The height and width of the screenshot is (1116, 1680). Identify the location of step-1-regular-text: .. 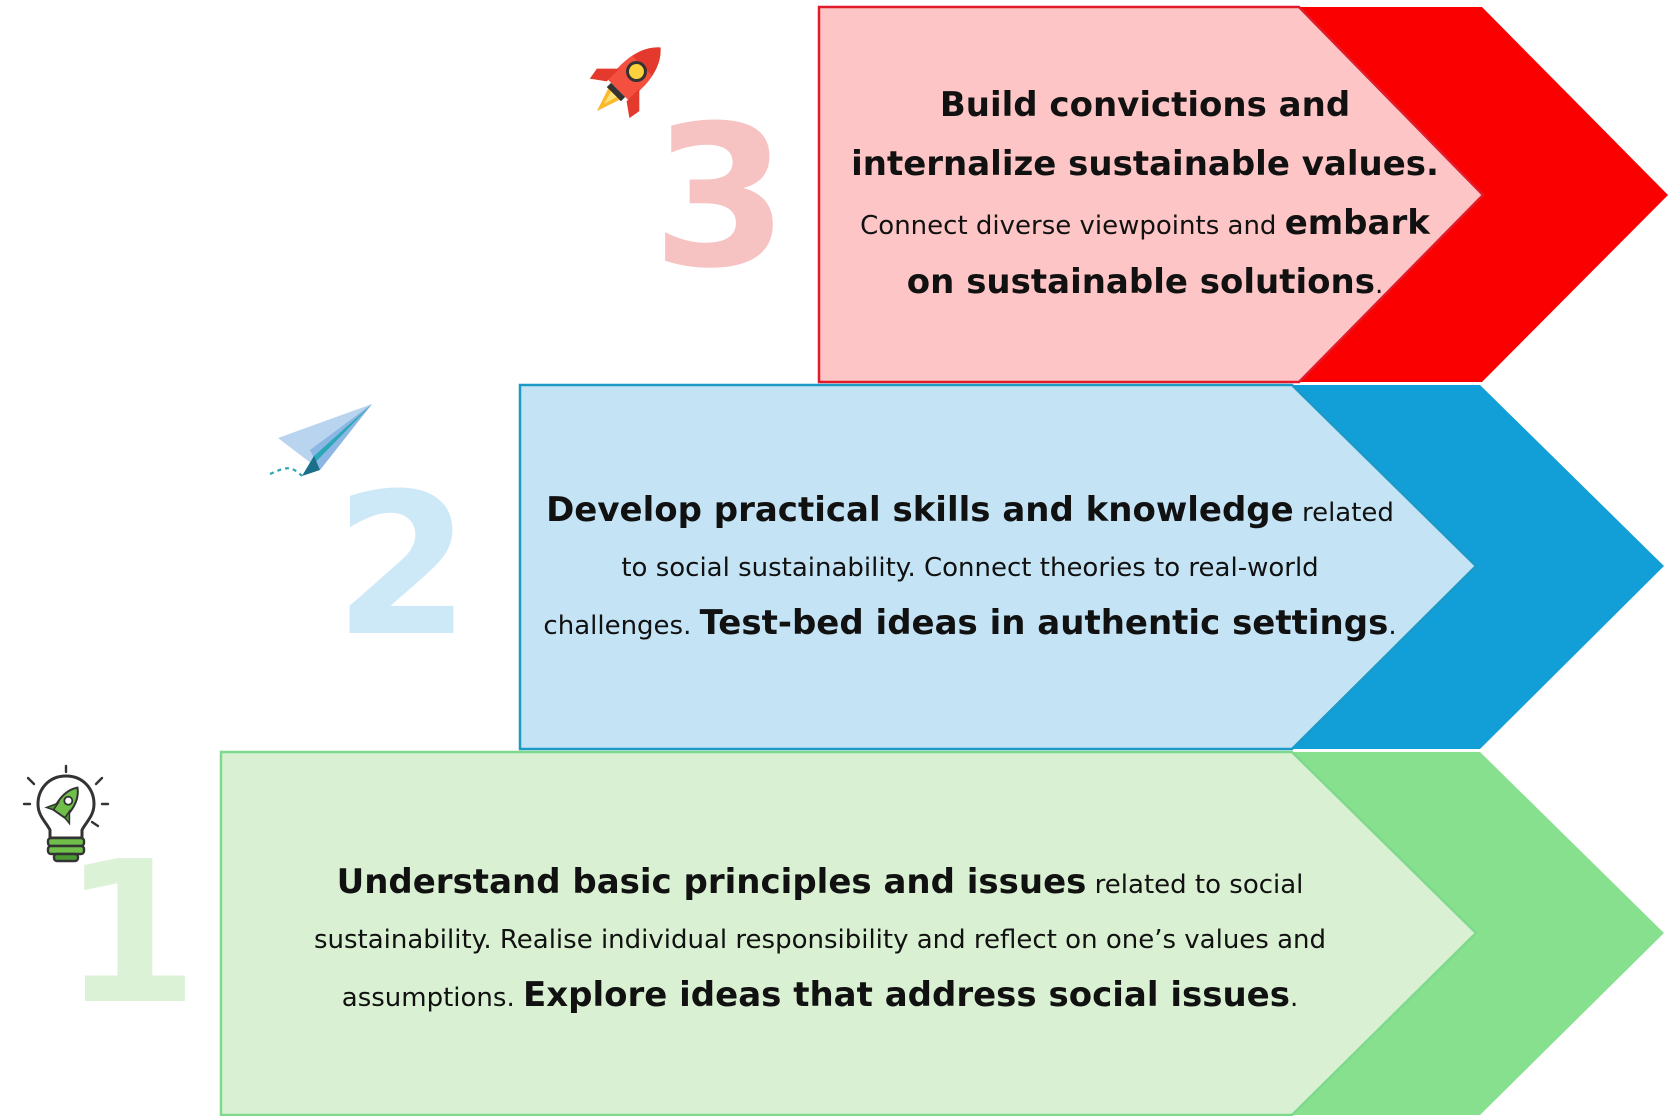
(1294, 997).